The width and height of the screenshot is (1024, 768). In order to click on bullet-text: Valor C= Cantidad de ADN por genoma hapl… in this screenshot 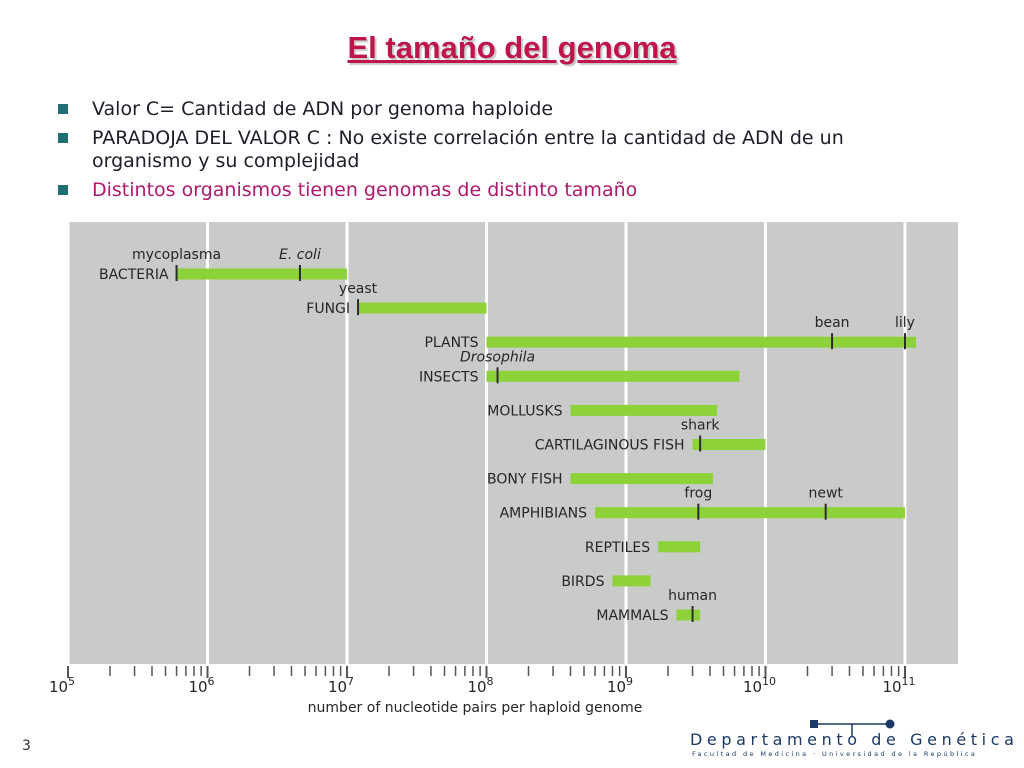, I will do `click(323, 109)`.